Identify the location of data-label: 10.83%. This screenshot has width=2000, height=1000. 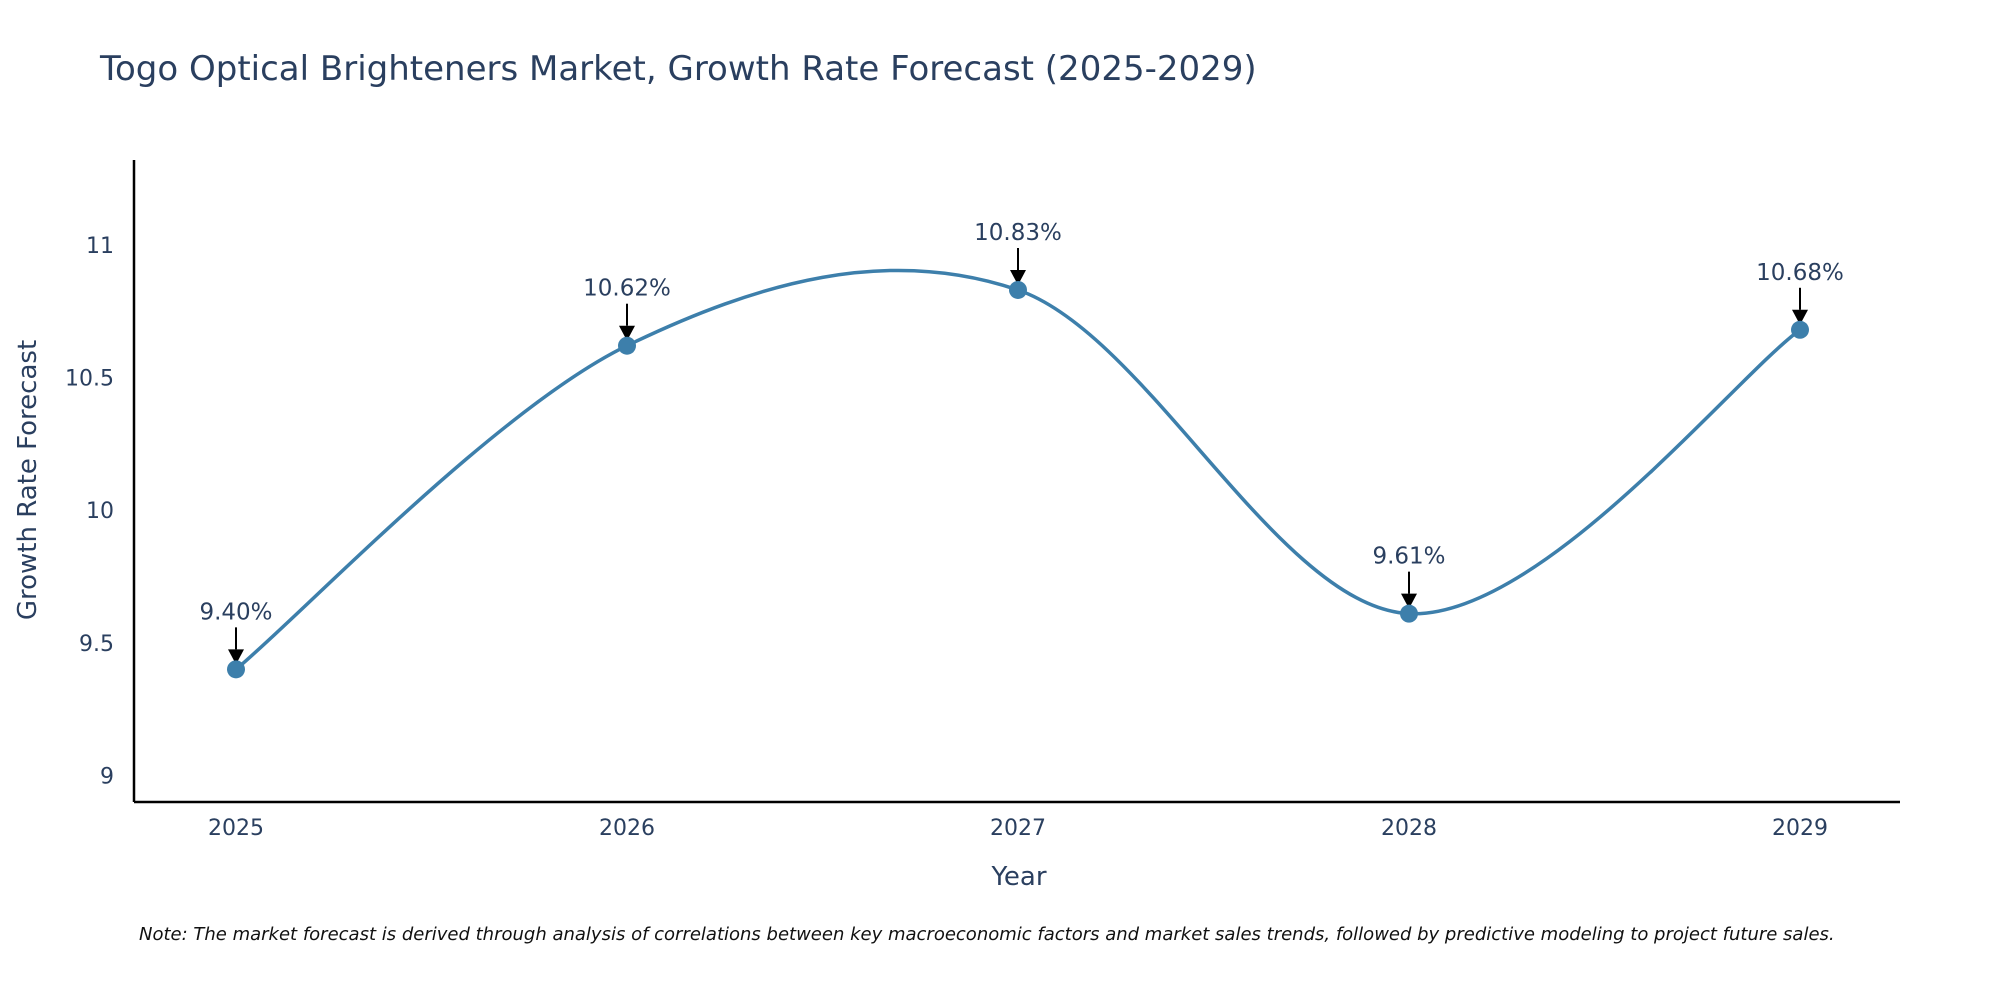
(1018, 233).